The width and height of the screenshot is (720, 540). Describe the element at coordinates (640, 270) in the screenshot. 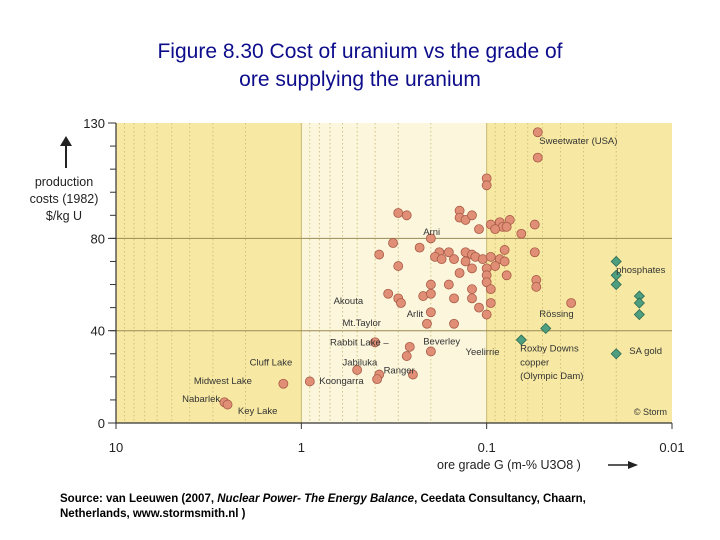

I see `deposit-label: phosphates` at that location.